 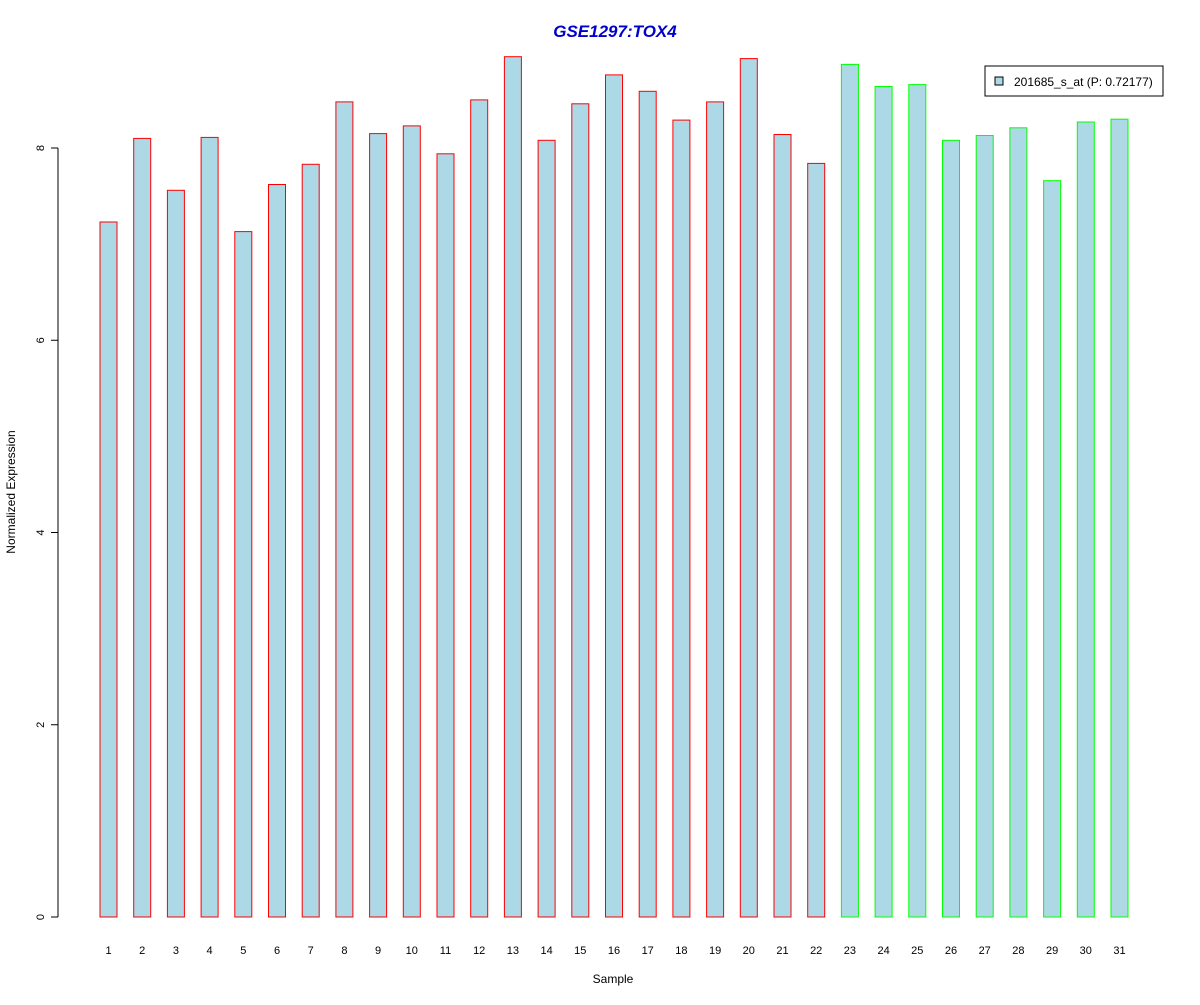 What do you see at coordinates (715, 951) in the screenshot?
I see `x-tick-label: 19` at bounding box center [715, 951].